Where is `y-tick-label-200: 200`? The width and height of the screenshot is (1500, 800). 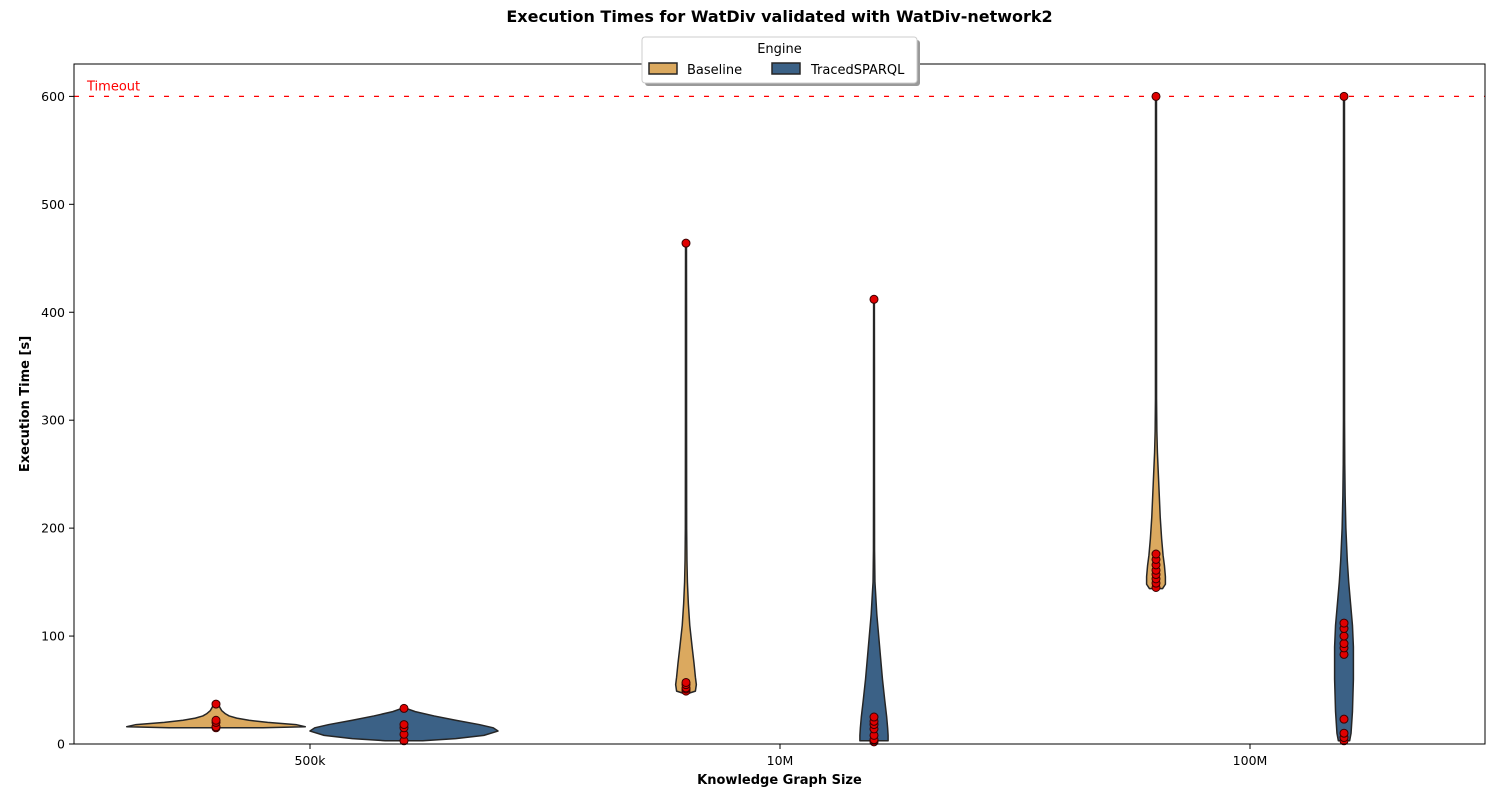 y-tick-label-200: 200 is located at coordinates (53, 528).